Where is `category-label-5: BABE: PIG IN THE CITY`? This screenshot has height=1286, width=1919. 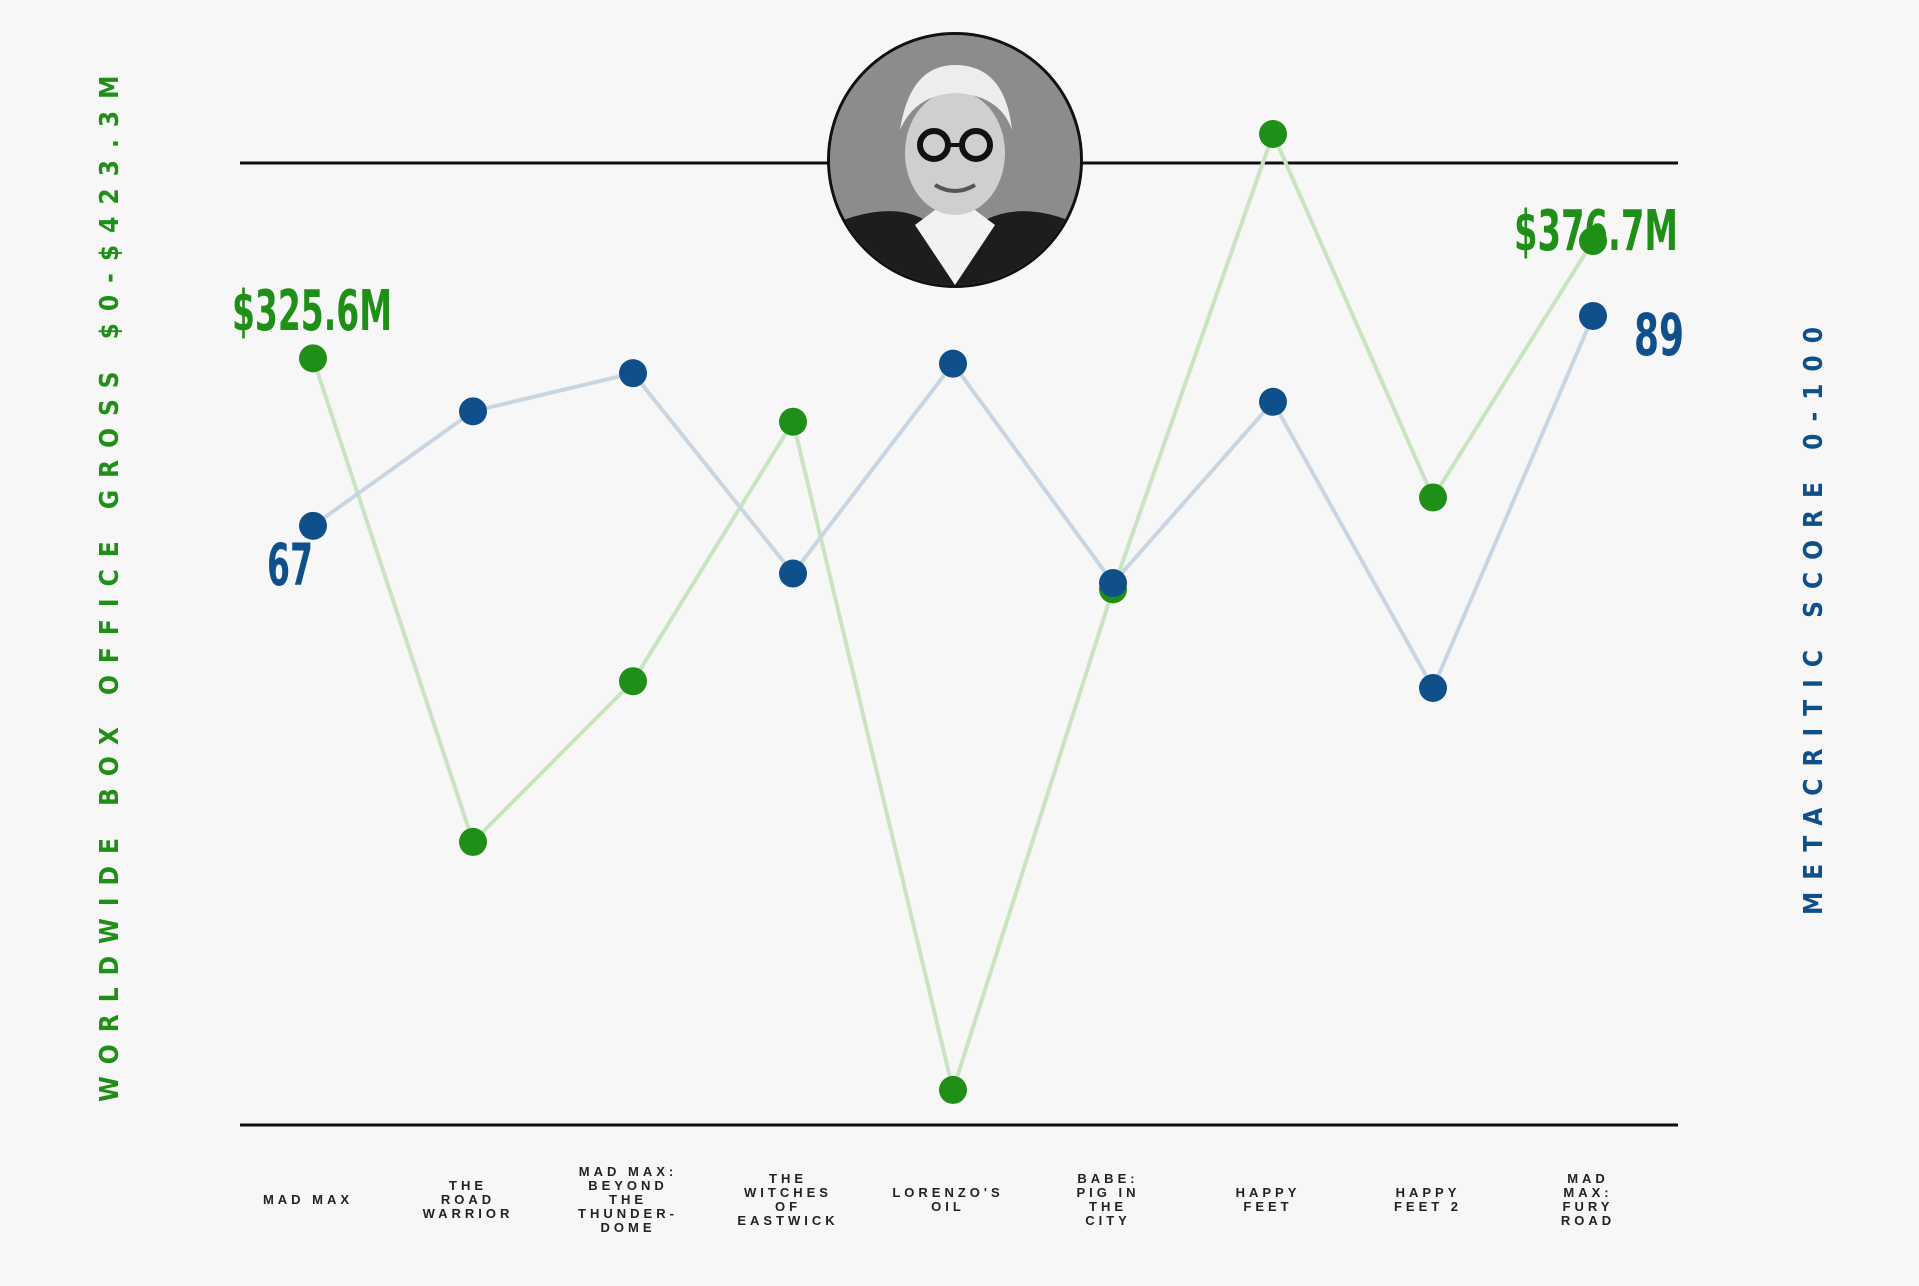
category-label-5: BABE: PIG IN THE CITY is located at coordinates (1107, 1199).